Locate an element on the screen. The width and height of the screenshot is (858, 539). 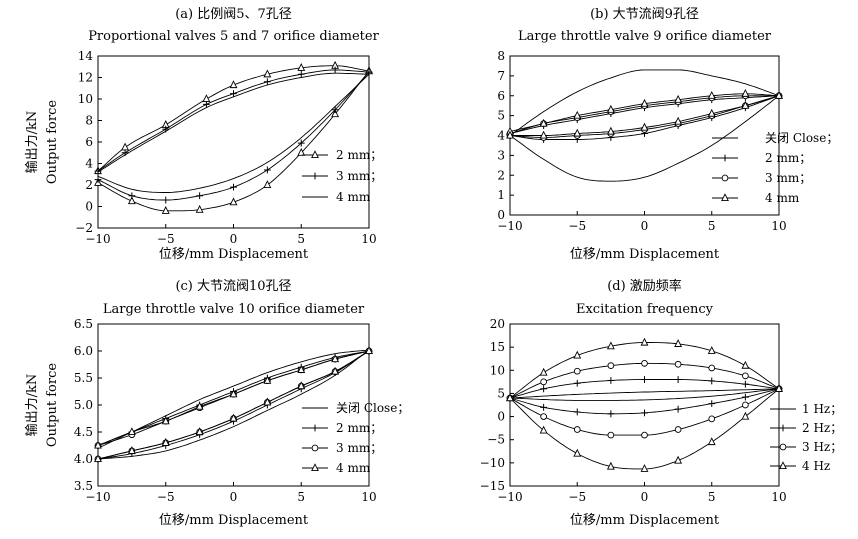
chart-subtitle: Excitation frequency is located at coordinates (645, 309).